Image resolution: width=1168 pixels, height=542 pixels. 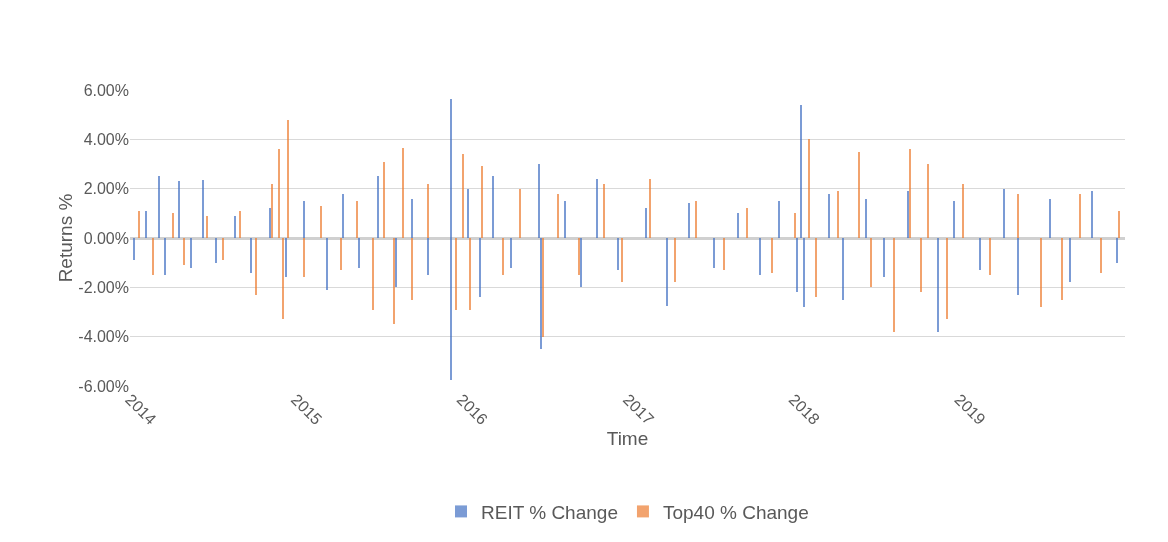 I want to click on y-axis-title: Returns %, so click(x=66, y=238).